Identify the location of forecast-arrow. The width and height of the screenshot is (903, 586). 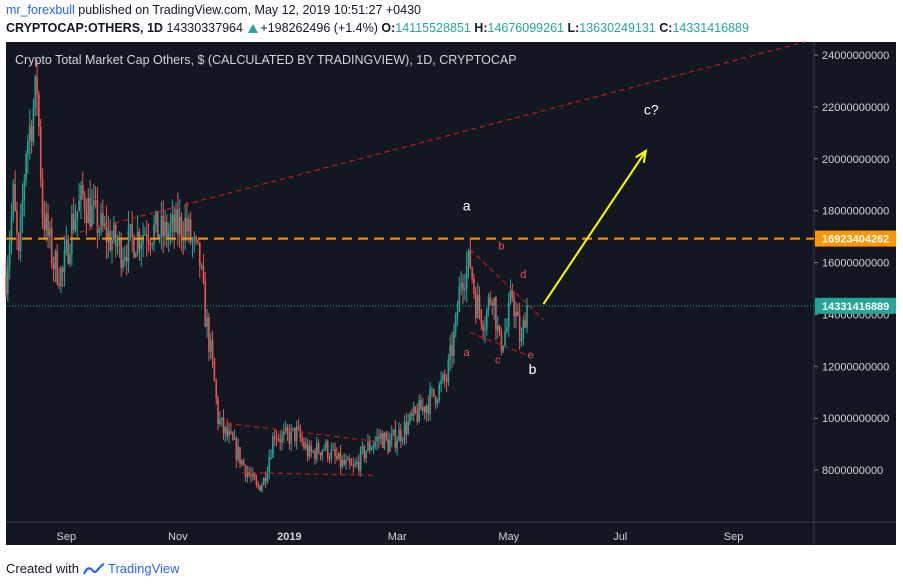
(594, 227).